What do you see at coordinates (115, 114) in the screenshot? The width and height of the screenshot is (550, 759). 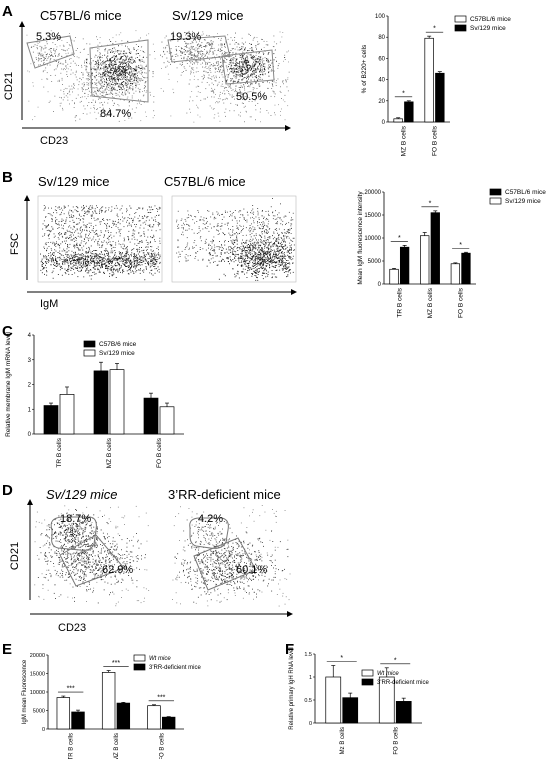 I see `panel-a-left-gate-fo-label: 84.7%` at bounding box center [115, 114].